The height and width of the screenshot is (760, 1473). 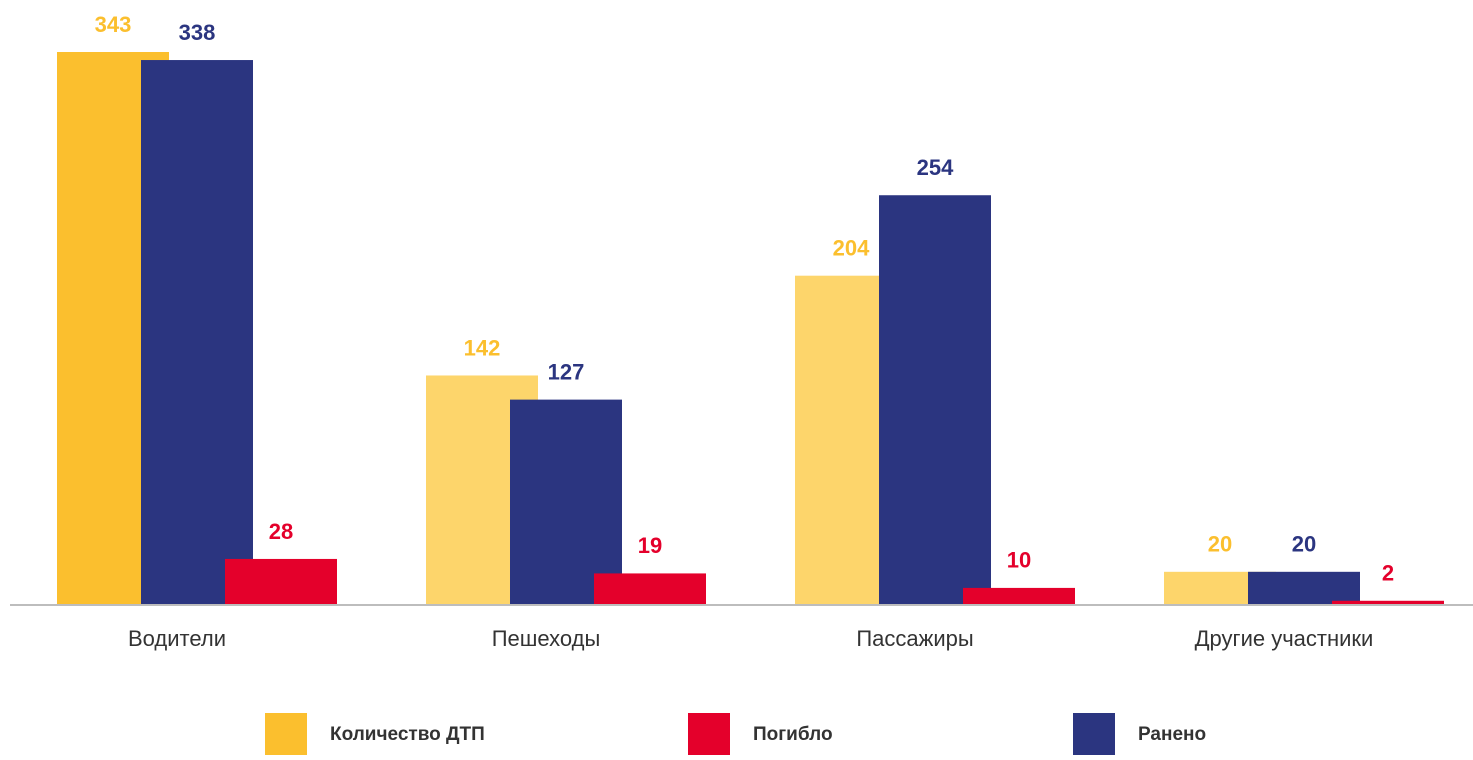 What do you see at coordinates (914, 638) in the screenshot?
I see `x-tick-label: Пассажиры` at bounding box center [914, 638].